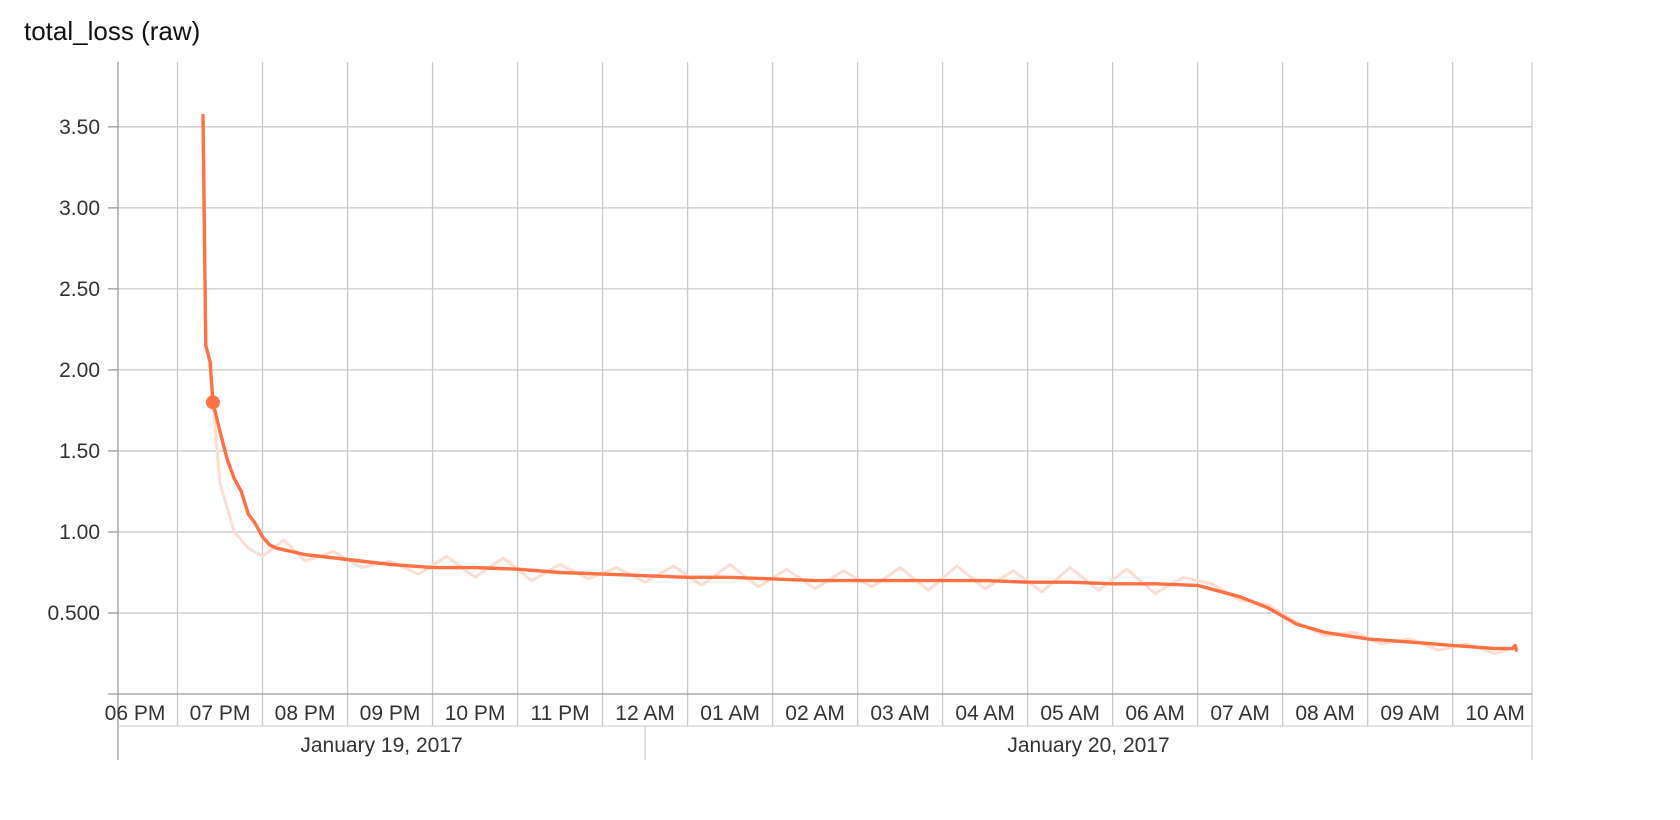  Describe the element at coordinates (645, 713) in the screenshot. I see `x-tick-label: 12 AM` at that location.